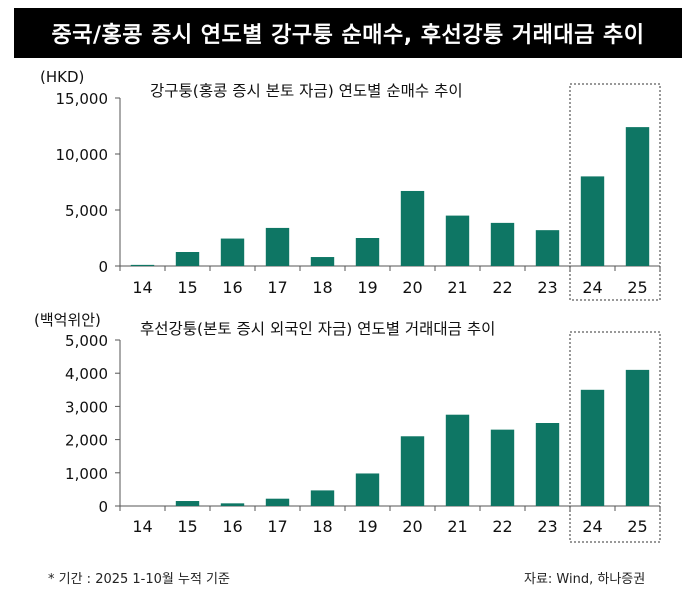 This screenshot has width=696, height=599. What do you see at coordinates (67, 320) in the screenshot?
I see `chart2-ylabel: (백억위안)` at bounding box center [67, 320].